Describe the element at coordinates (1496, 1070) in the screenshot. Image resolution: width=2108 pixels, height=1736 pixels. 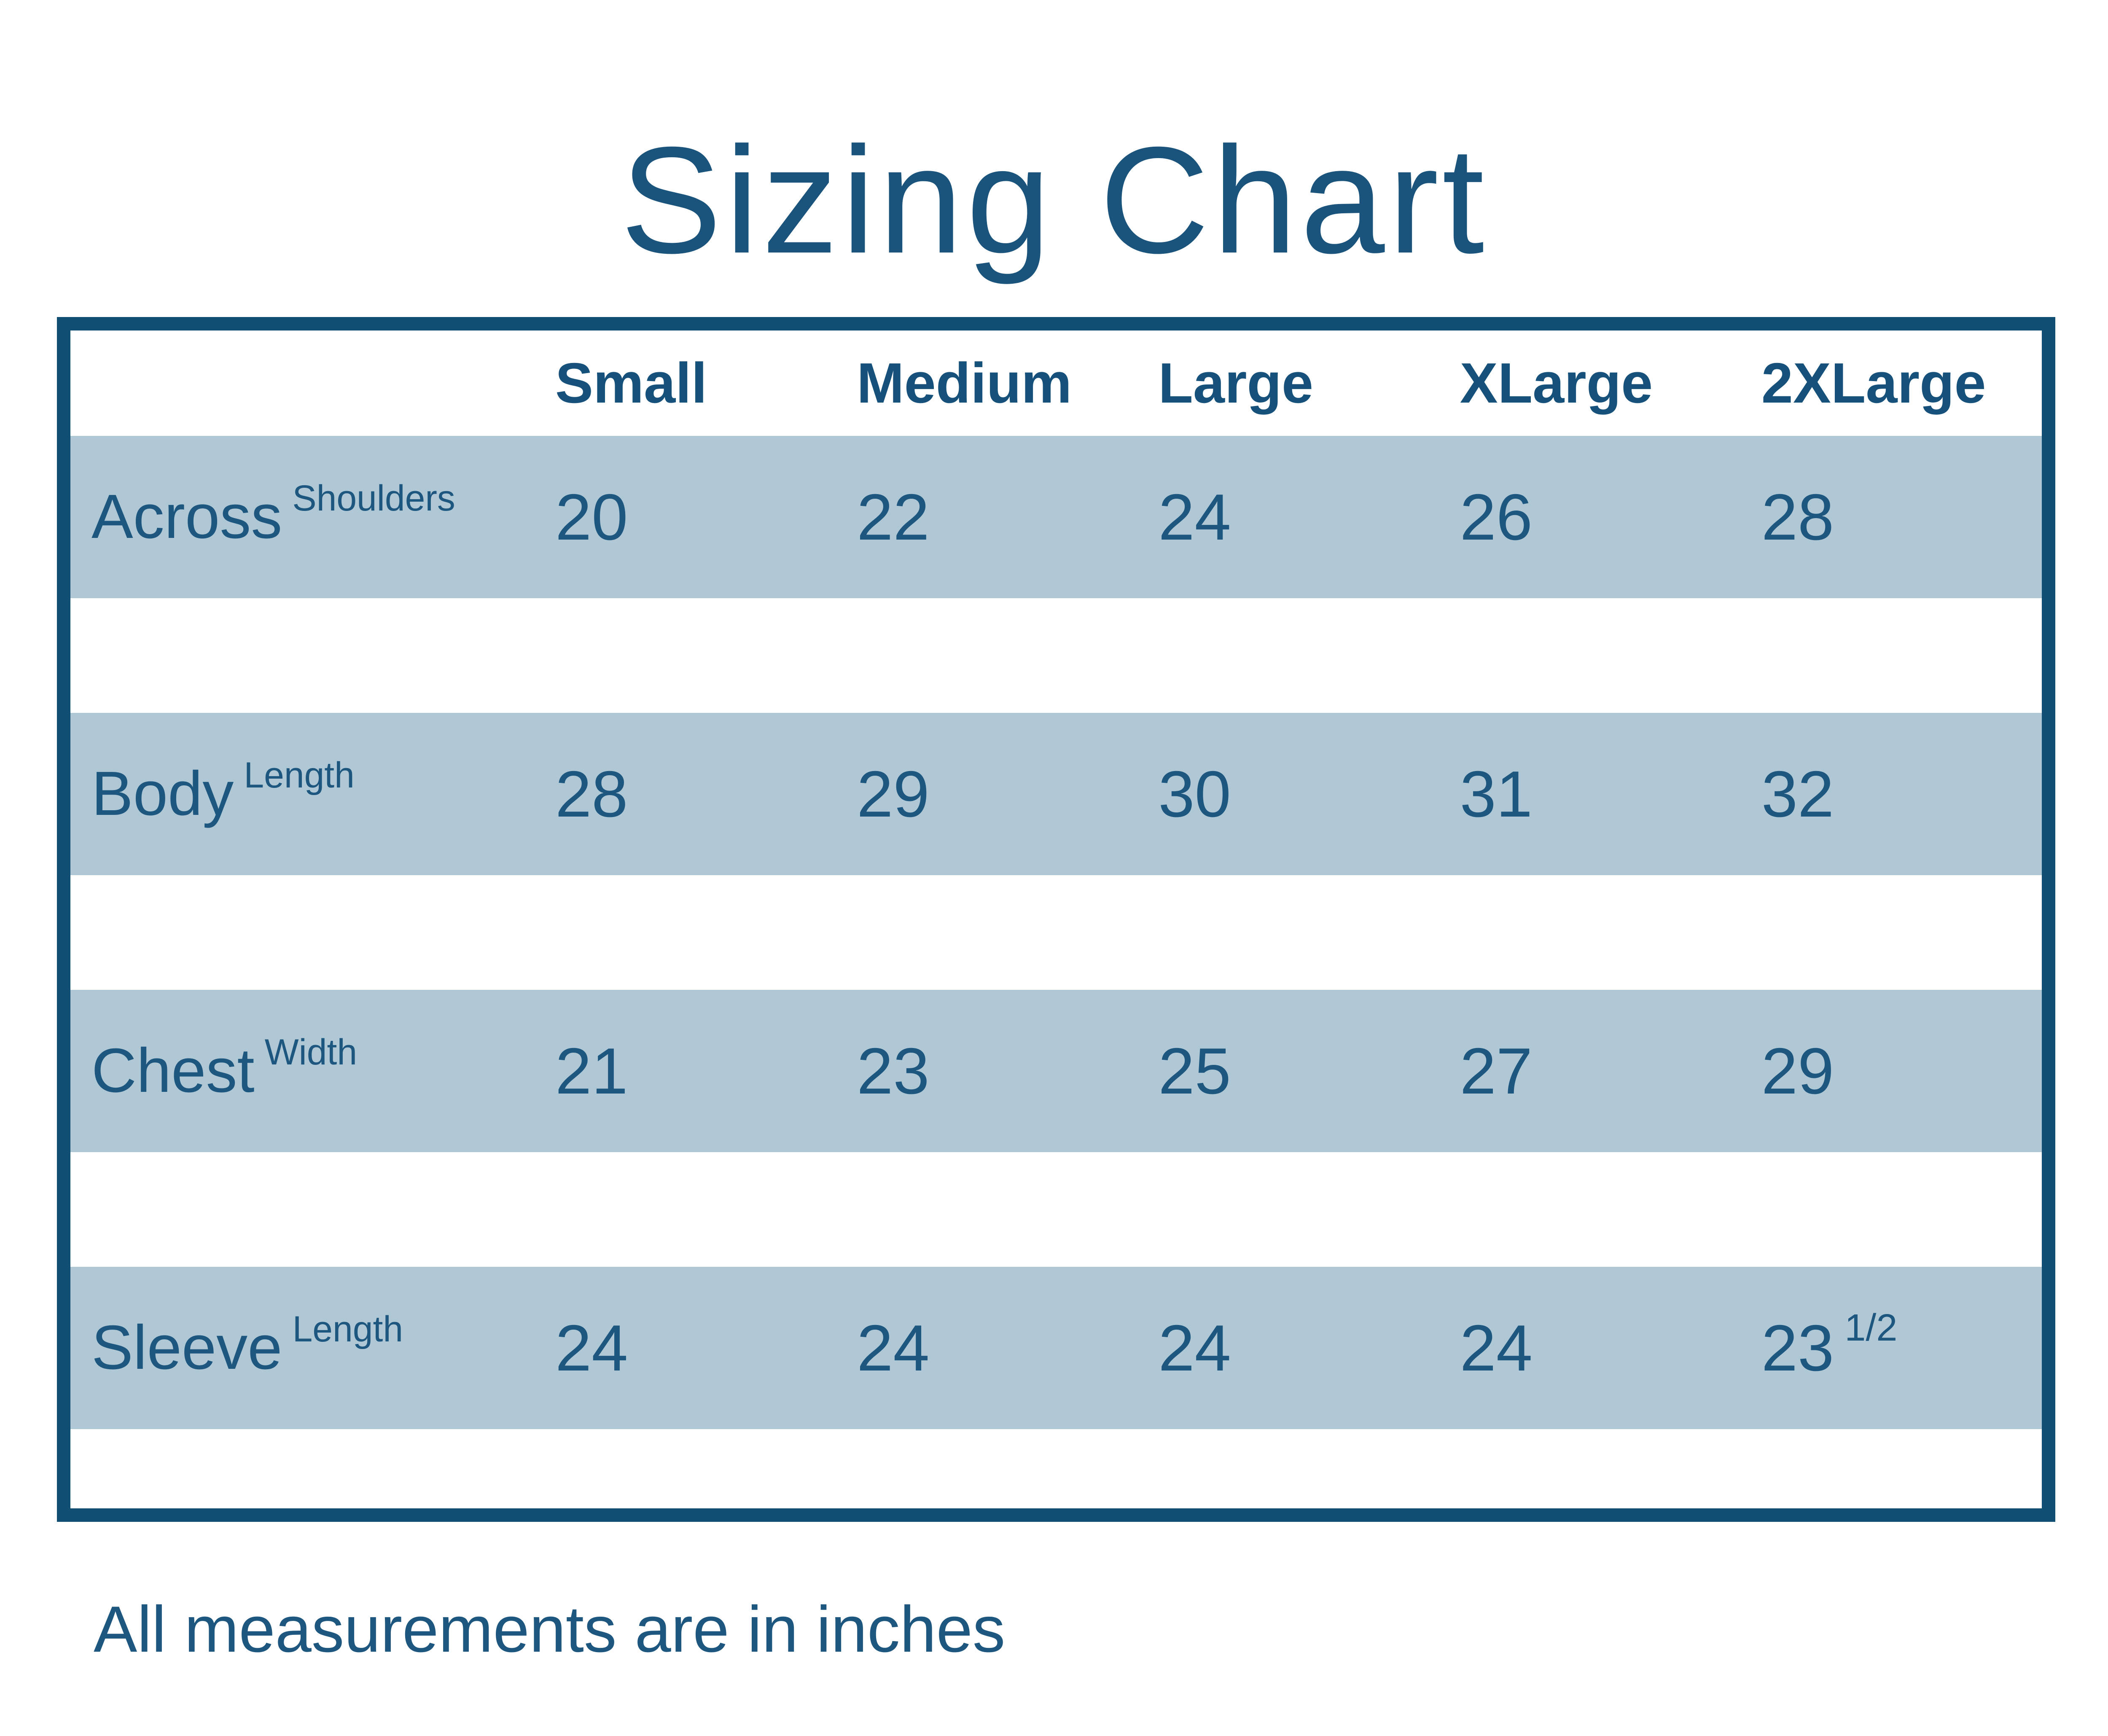
I see `size-value-cell: 27` at that location.